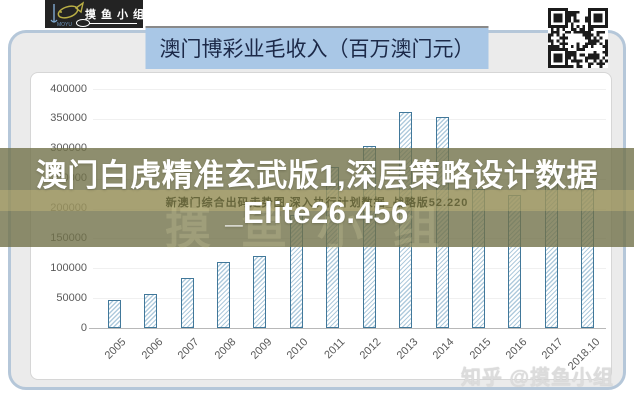 Image resolution: width=634 pixels, height=400 pixels. I want to click on overlay-highlight-strip, so click(317, 200).